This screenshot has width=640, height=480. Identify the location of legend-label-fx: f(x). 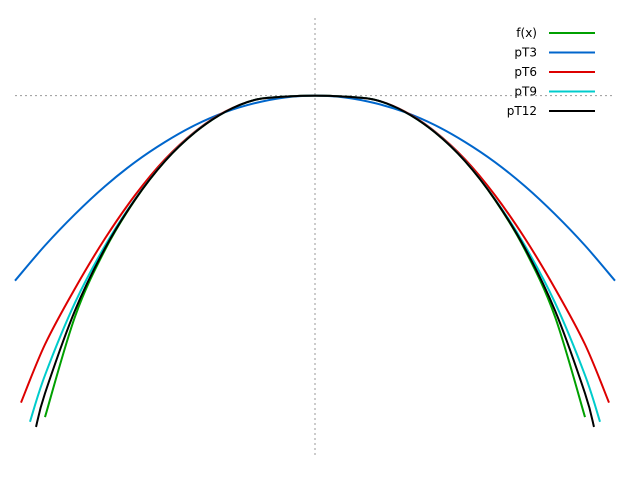
(526, 33).